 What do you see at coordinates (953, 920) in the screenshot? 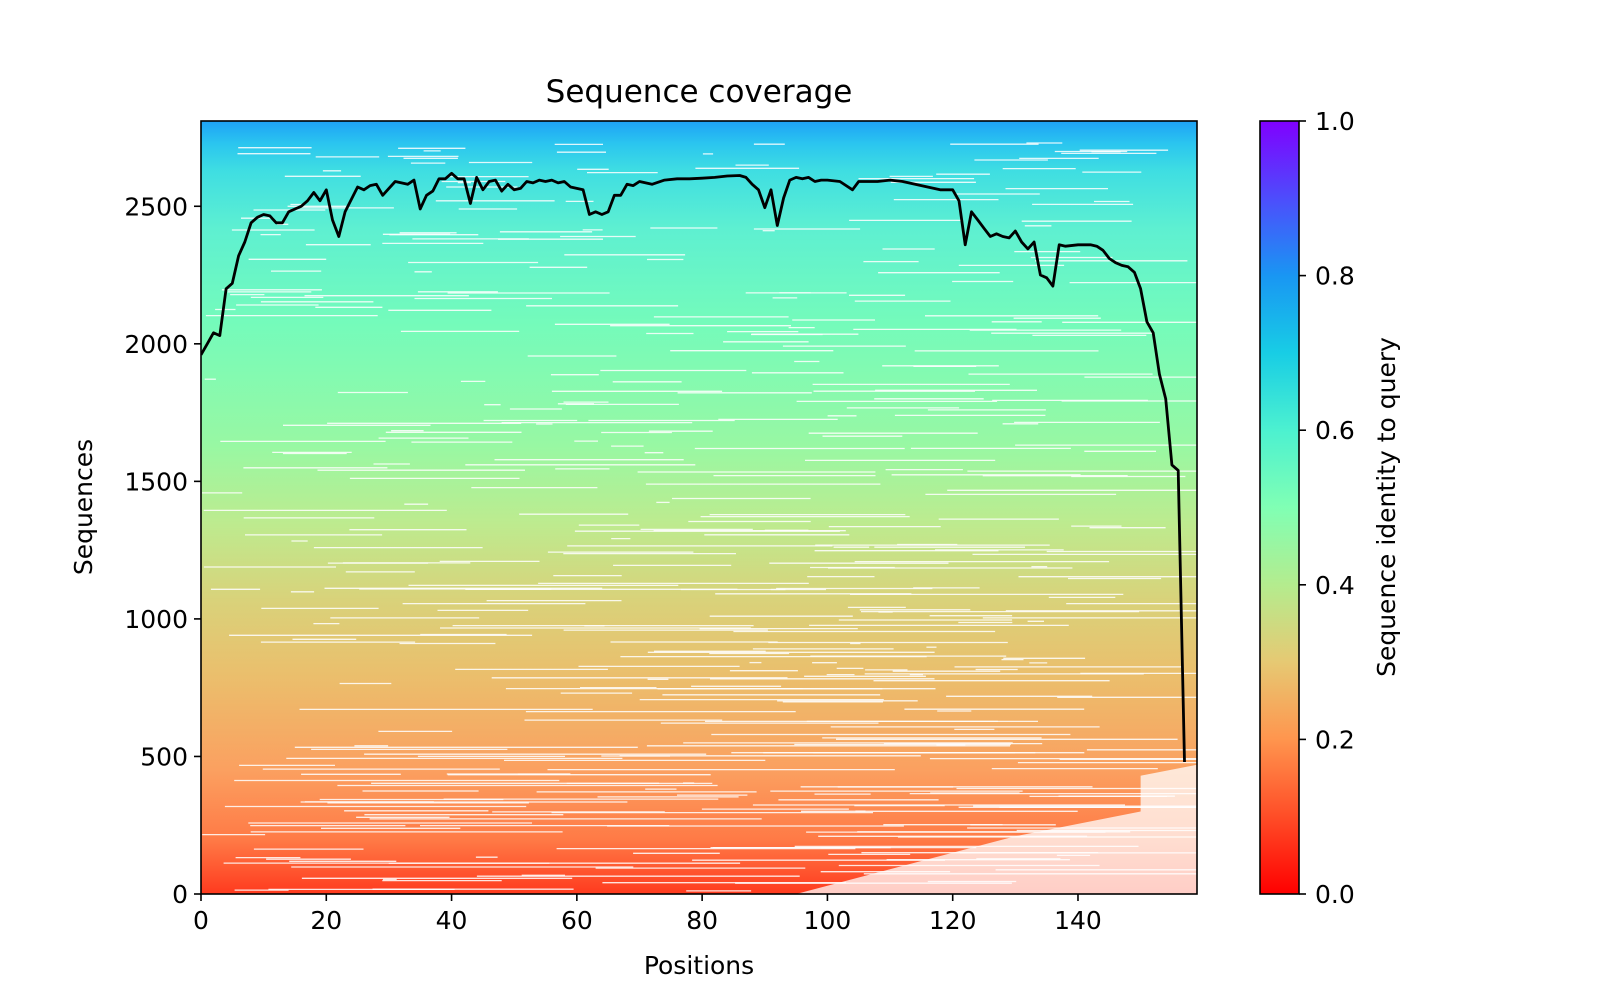
I see `x-tick-label: 120` at bounding box center [953, 920].